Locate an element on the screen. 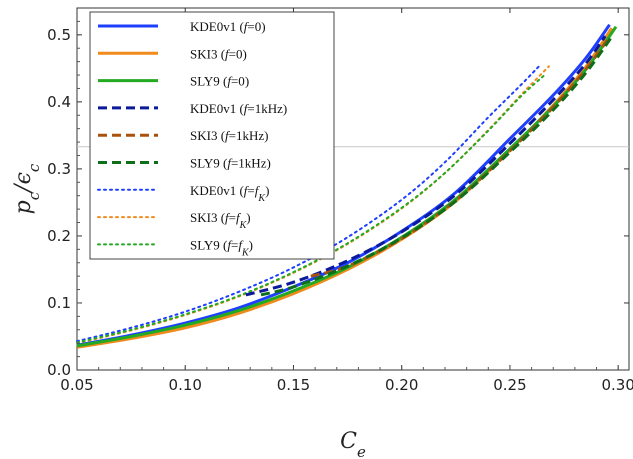  legend-label: KDE0v1 (f=0) is located at coordinates (228, 26).